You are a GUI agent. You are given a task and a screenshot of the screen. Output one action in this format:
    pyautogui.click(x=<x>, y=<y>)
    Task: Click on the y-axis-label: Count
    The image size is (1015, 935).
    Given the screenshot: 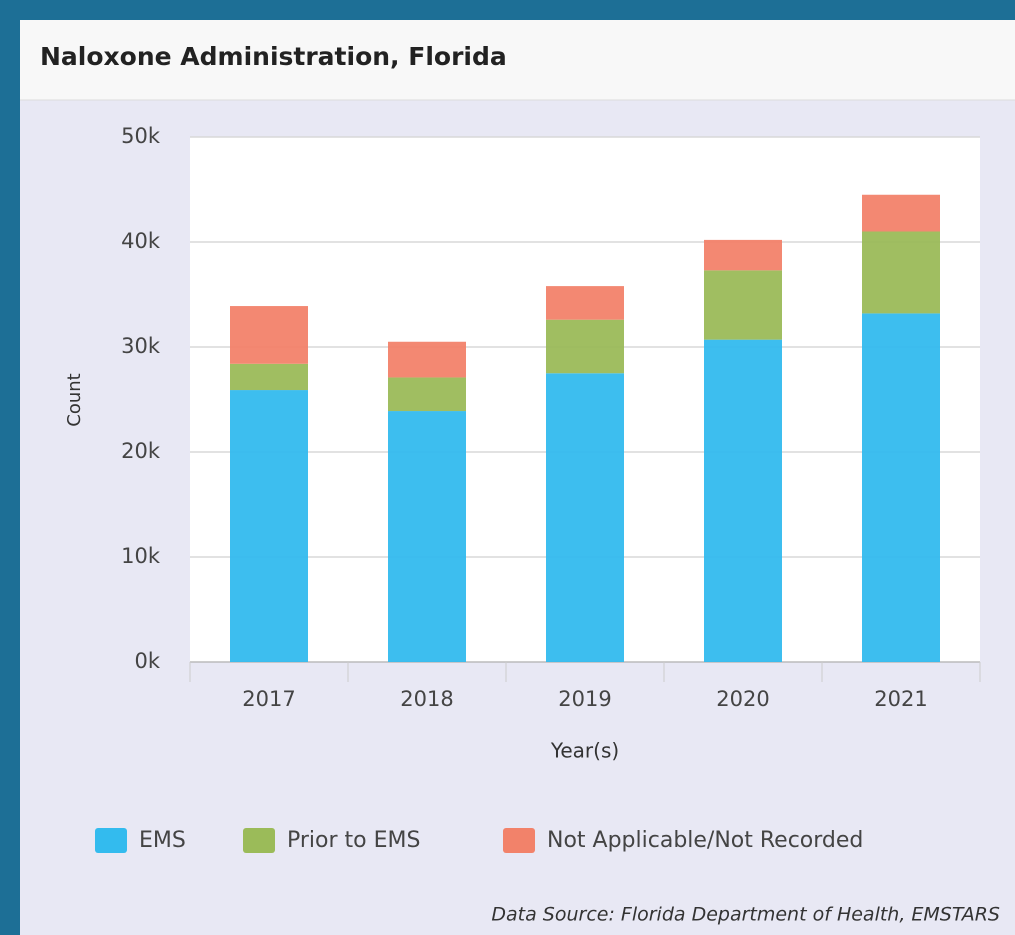 What is the action you would take?
    pyautogui.click(x=74, y=399)
    